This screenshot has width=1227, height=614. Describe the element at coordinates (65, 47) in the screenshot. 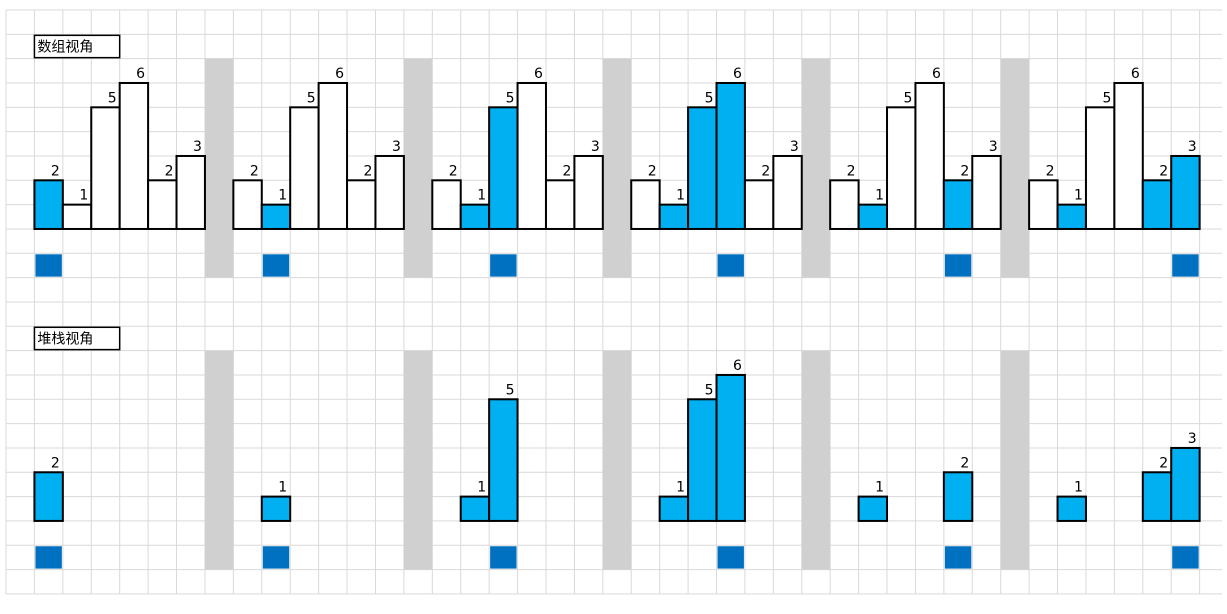

I see `section-title: 数组视角` at that location.